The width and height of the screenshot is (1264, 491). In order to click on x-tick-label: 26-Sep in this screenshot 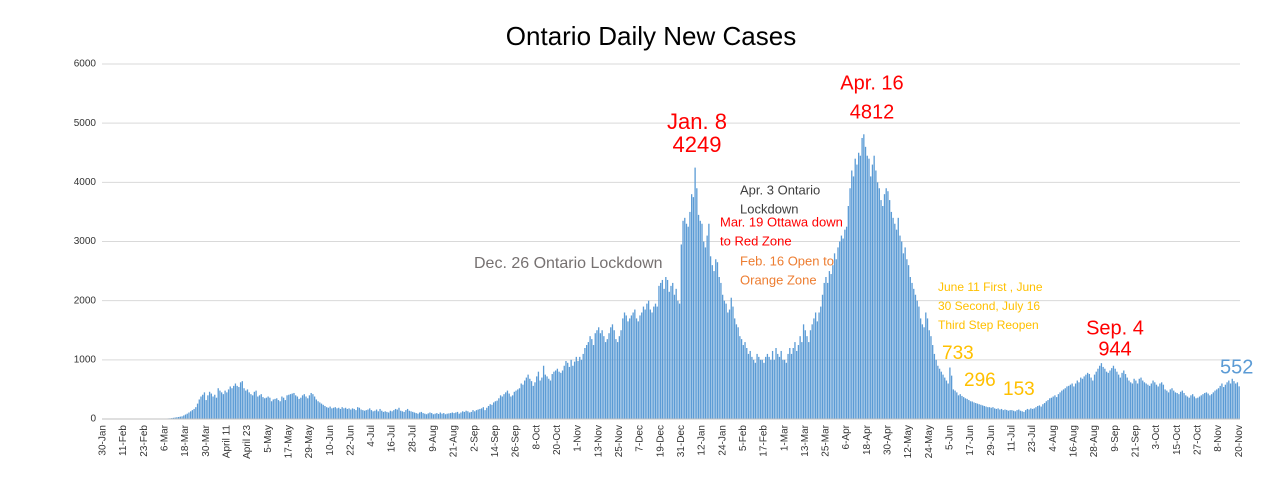, I will do `click(516, 441)`.